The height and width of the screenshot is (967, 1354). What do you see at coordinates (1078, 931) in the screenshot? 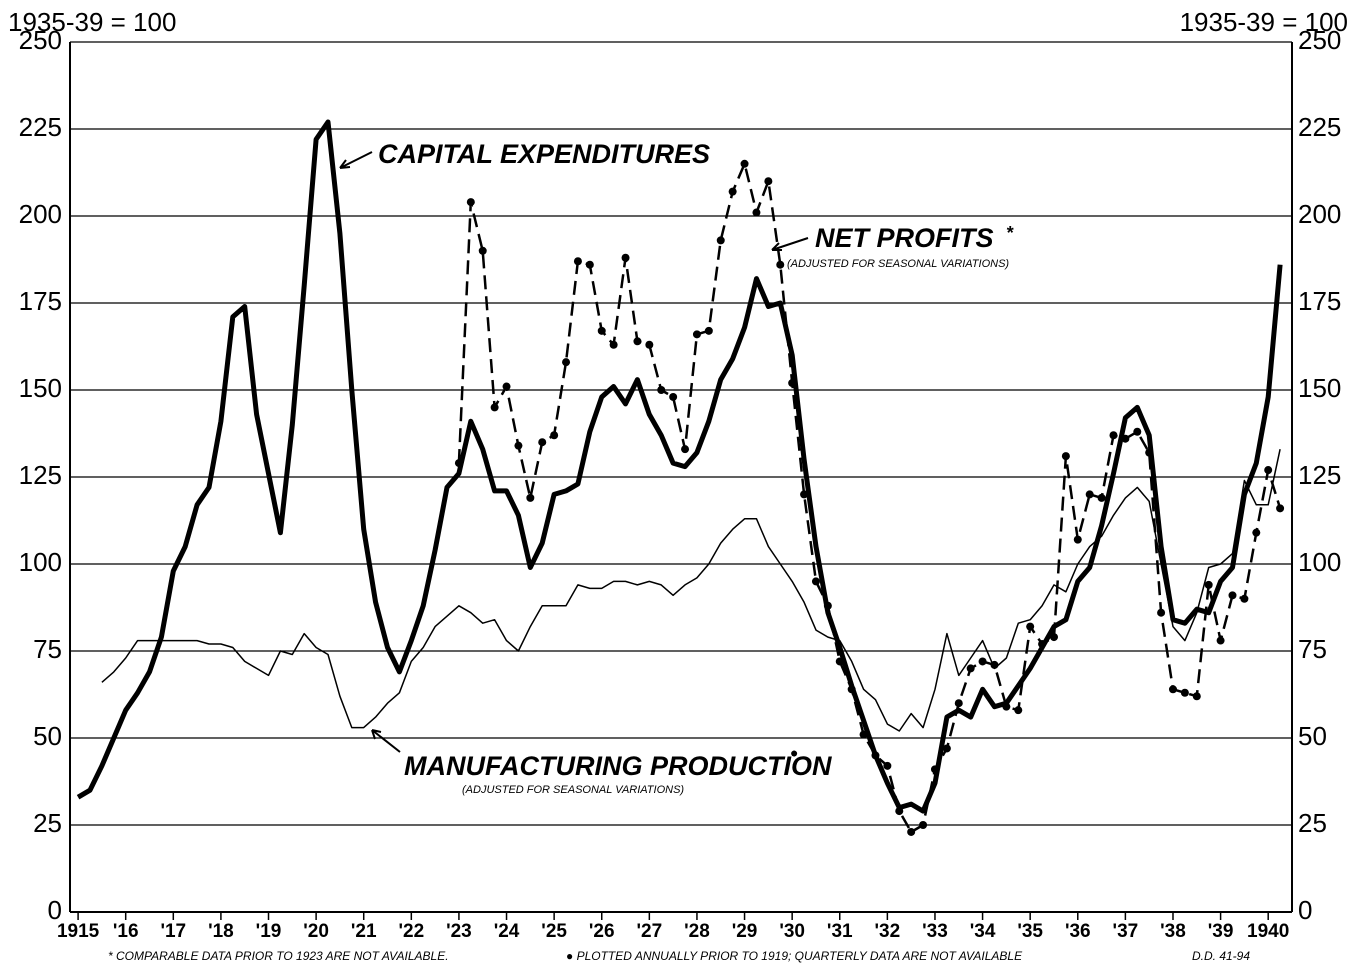
I see `x-tick-label: '36` at bounding box center [1078, 931].